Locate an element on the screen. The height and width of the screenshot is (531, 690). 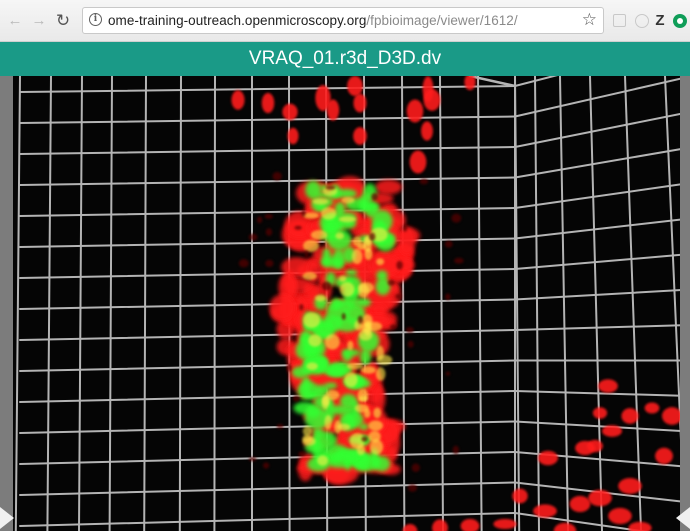
circle-extension-icon is located at coordinates (642, 21).